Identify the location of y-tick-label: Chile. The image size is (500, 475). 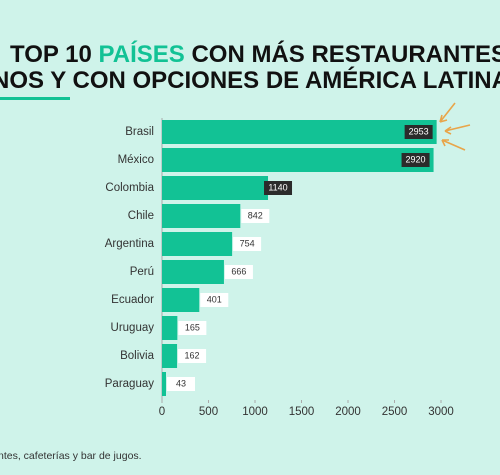
(141, 216).